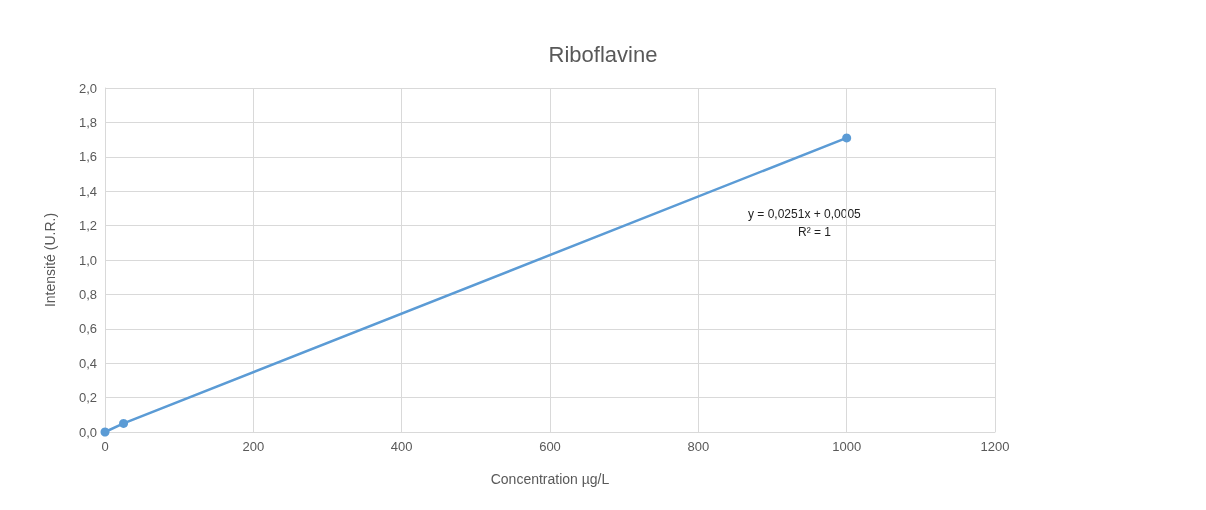 This screenshot has height=510, width=1206. What do you see at coordinates (87, 398) in the screenshot?
I see `y-tick-label: 0,2` at bounding box center [87, 398].